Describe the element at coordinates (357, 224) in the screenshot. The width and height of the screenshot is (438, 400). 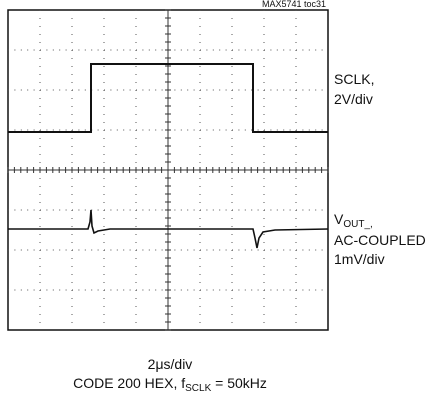
I see `name-sub: OUT_,` at that location.